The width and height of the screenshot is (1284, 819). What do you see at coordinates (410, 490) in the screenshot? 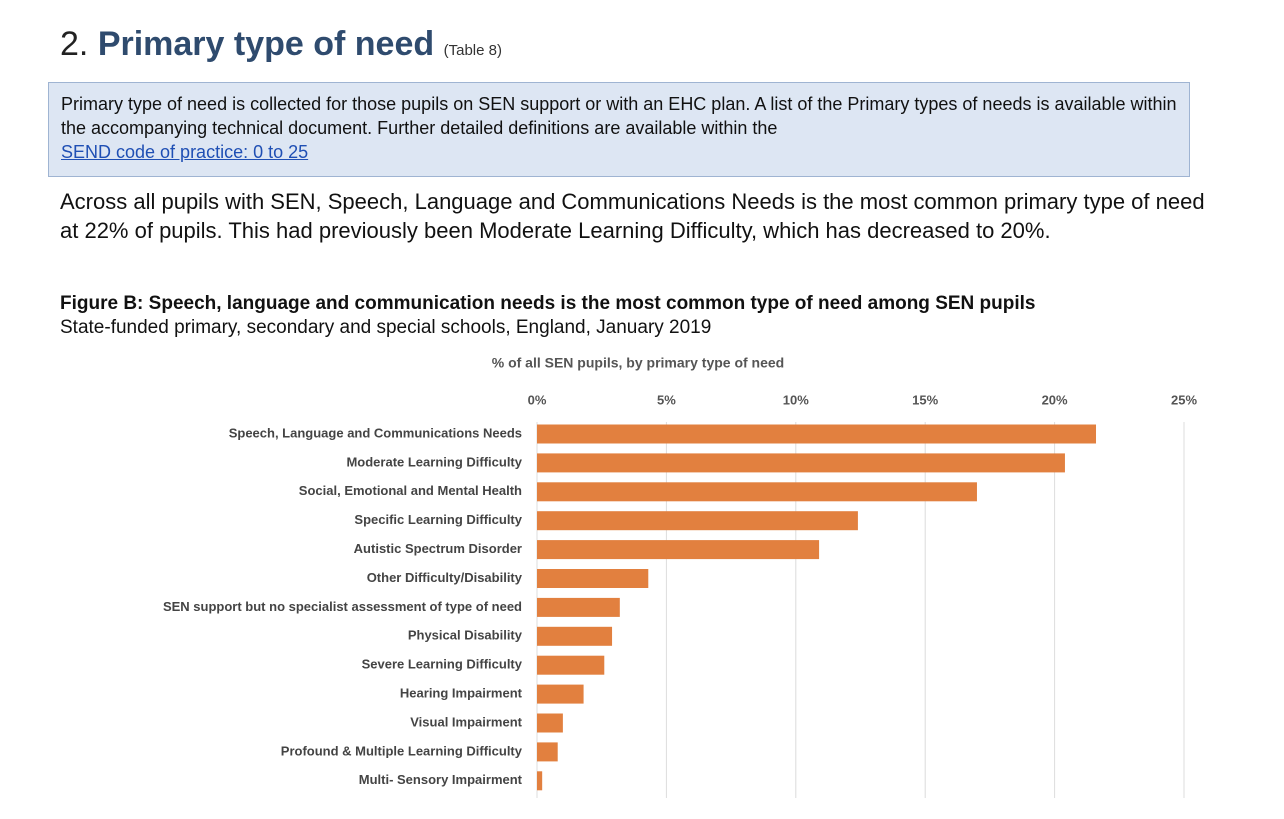
I see `category-label: Social, Emotional and Mental Health` at bounding box center [410, 490].